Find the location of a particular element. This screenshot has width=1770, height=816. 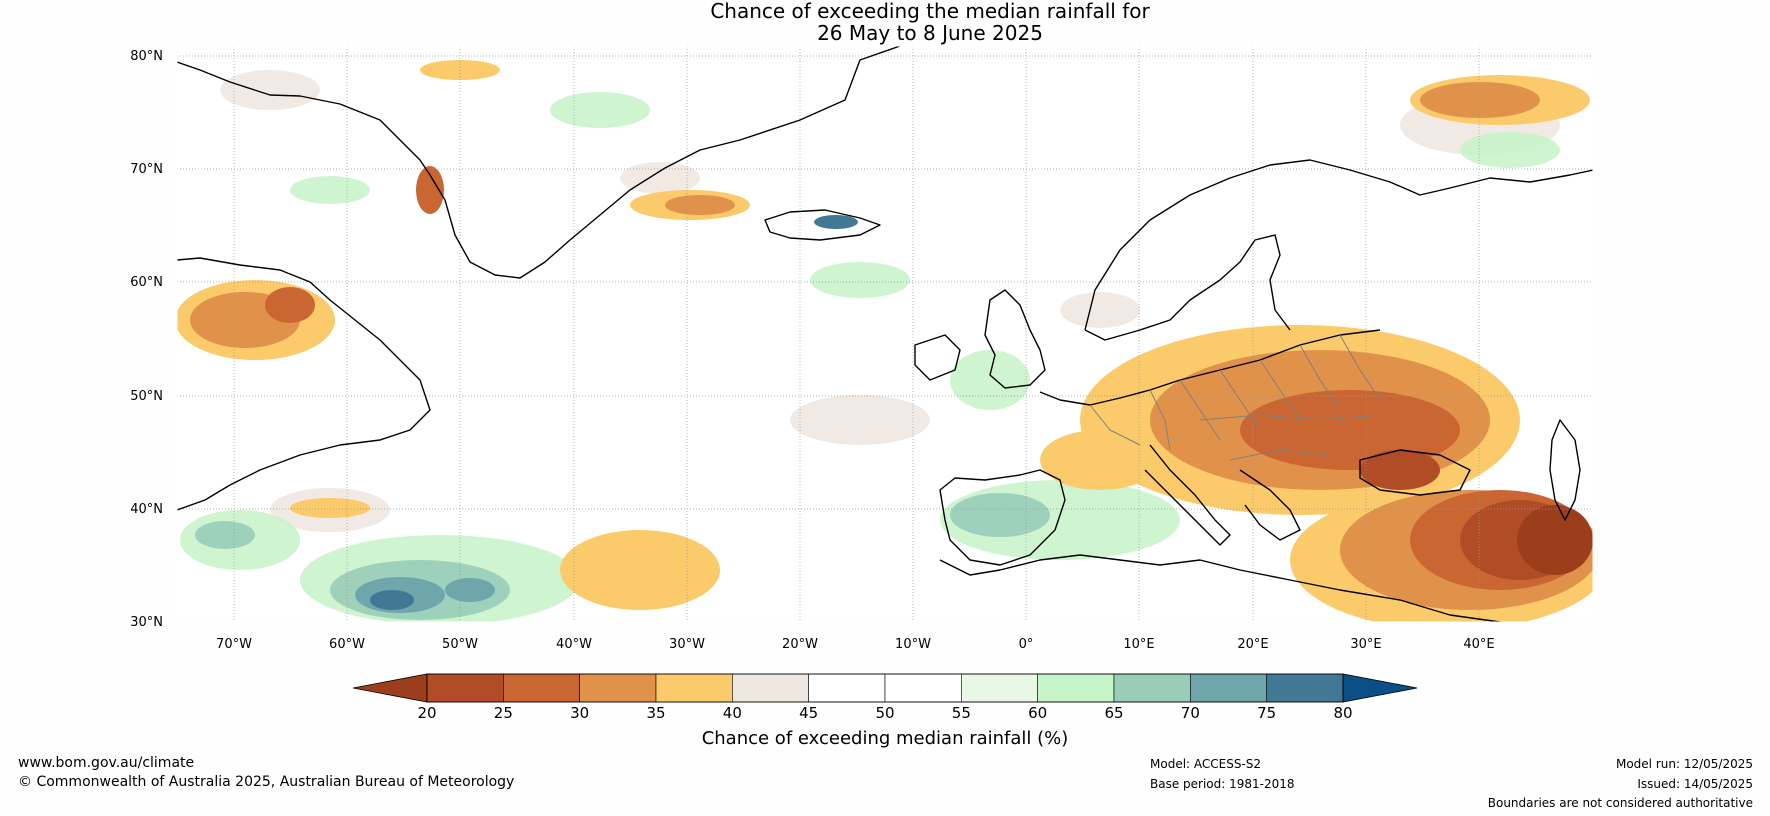

model-text: Model: ACCESS-S2 is located at coordinates (1206, 764).